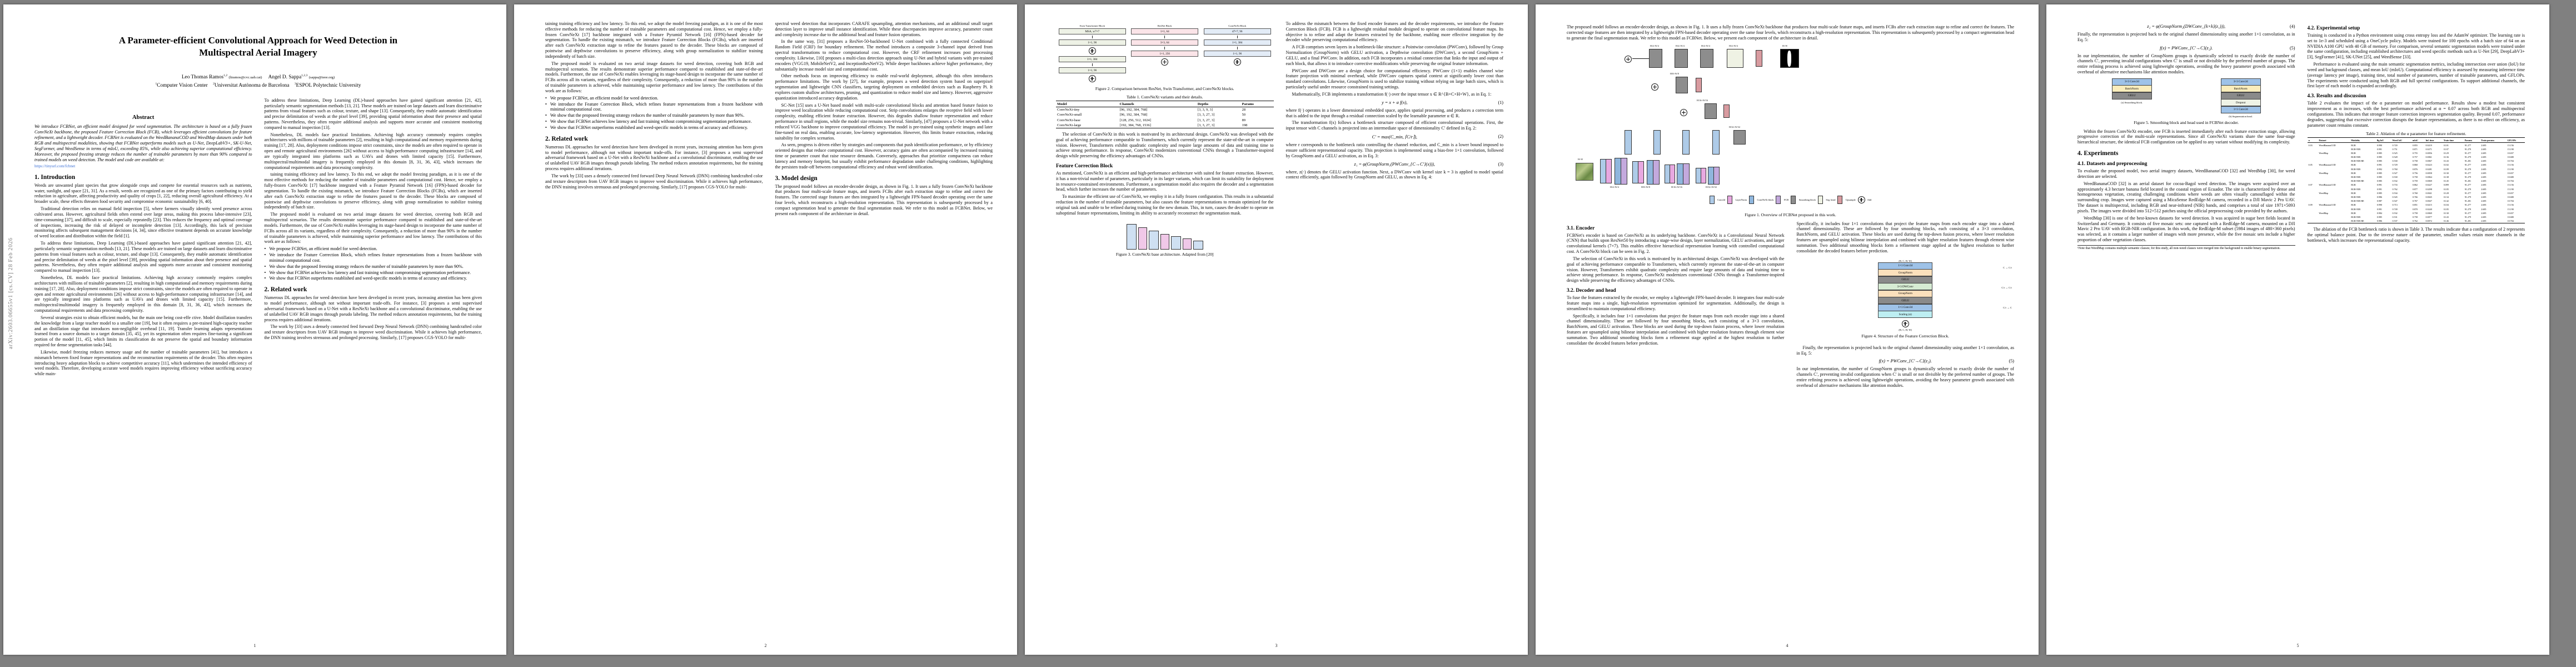 The width and height of the screenshot is (2576, 667). What do you see at coordinates (1092, 31) in the screenshot?
I see `fig2-swin-layer-1: MSA, w7×7` at bounding box center [1092, 31].